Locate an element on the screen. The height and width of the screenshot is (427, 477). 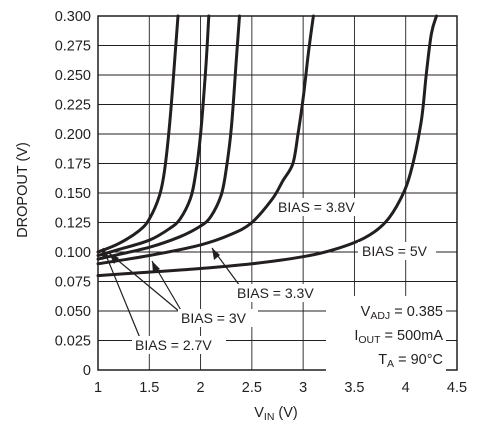
annotation-bias-3v: BIAS = 3V is located at coordinates (183, 289).